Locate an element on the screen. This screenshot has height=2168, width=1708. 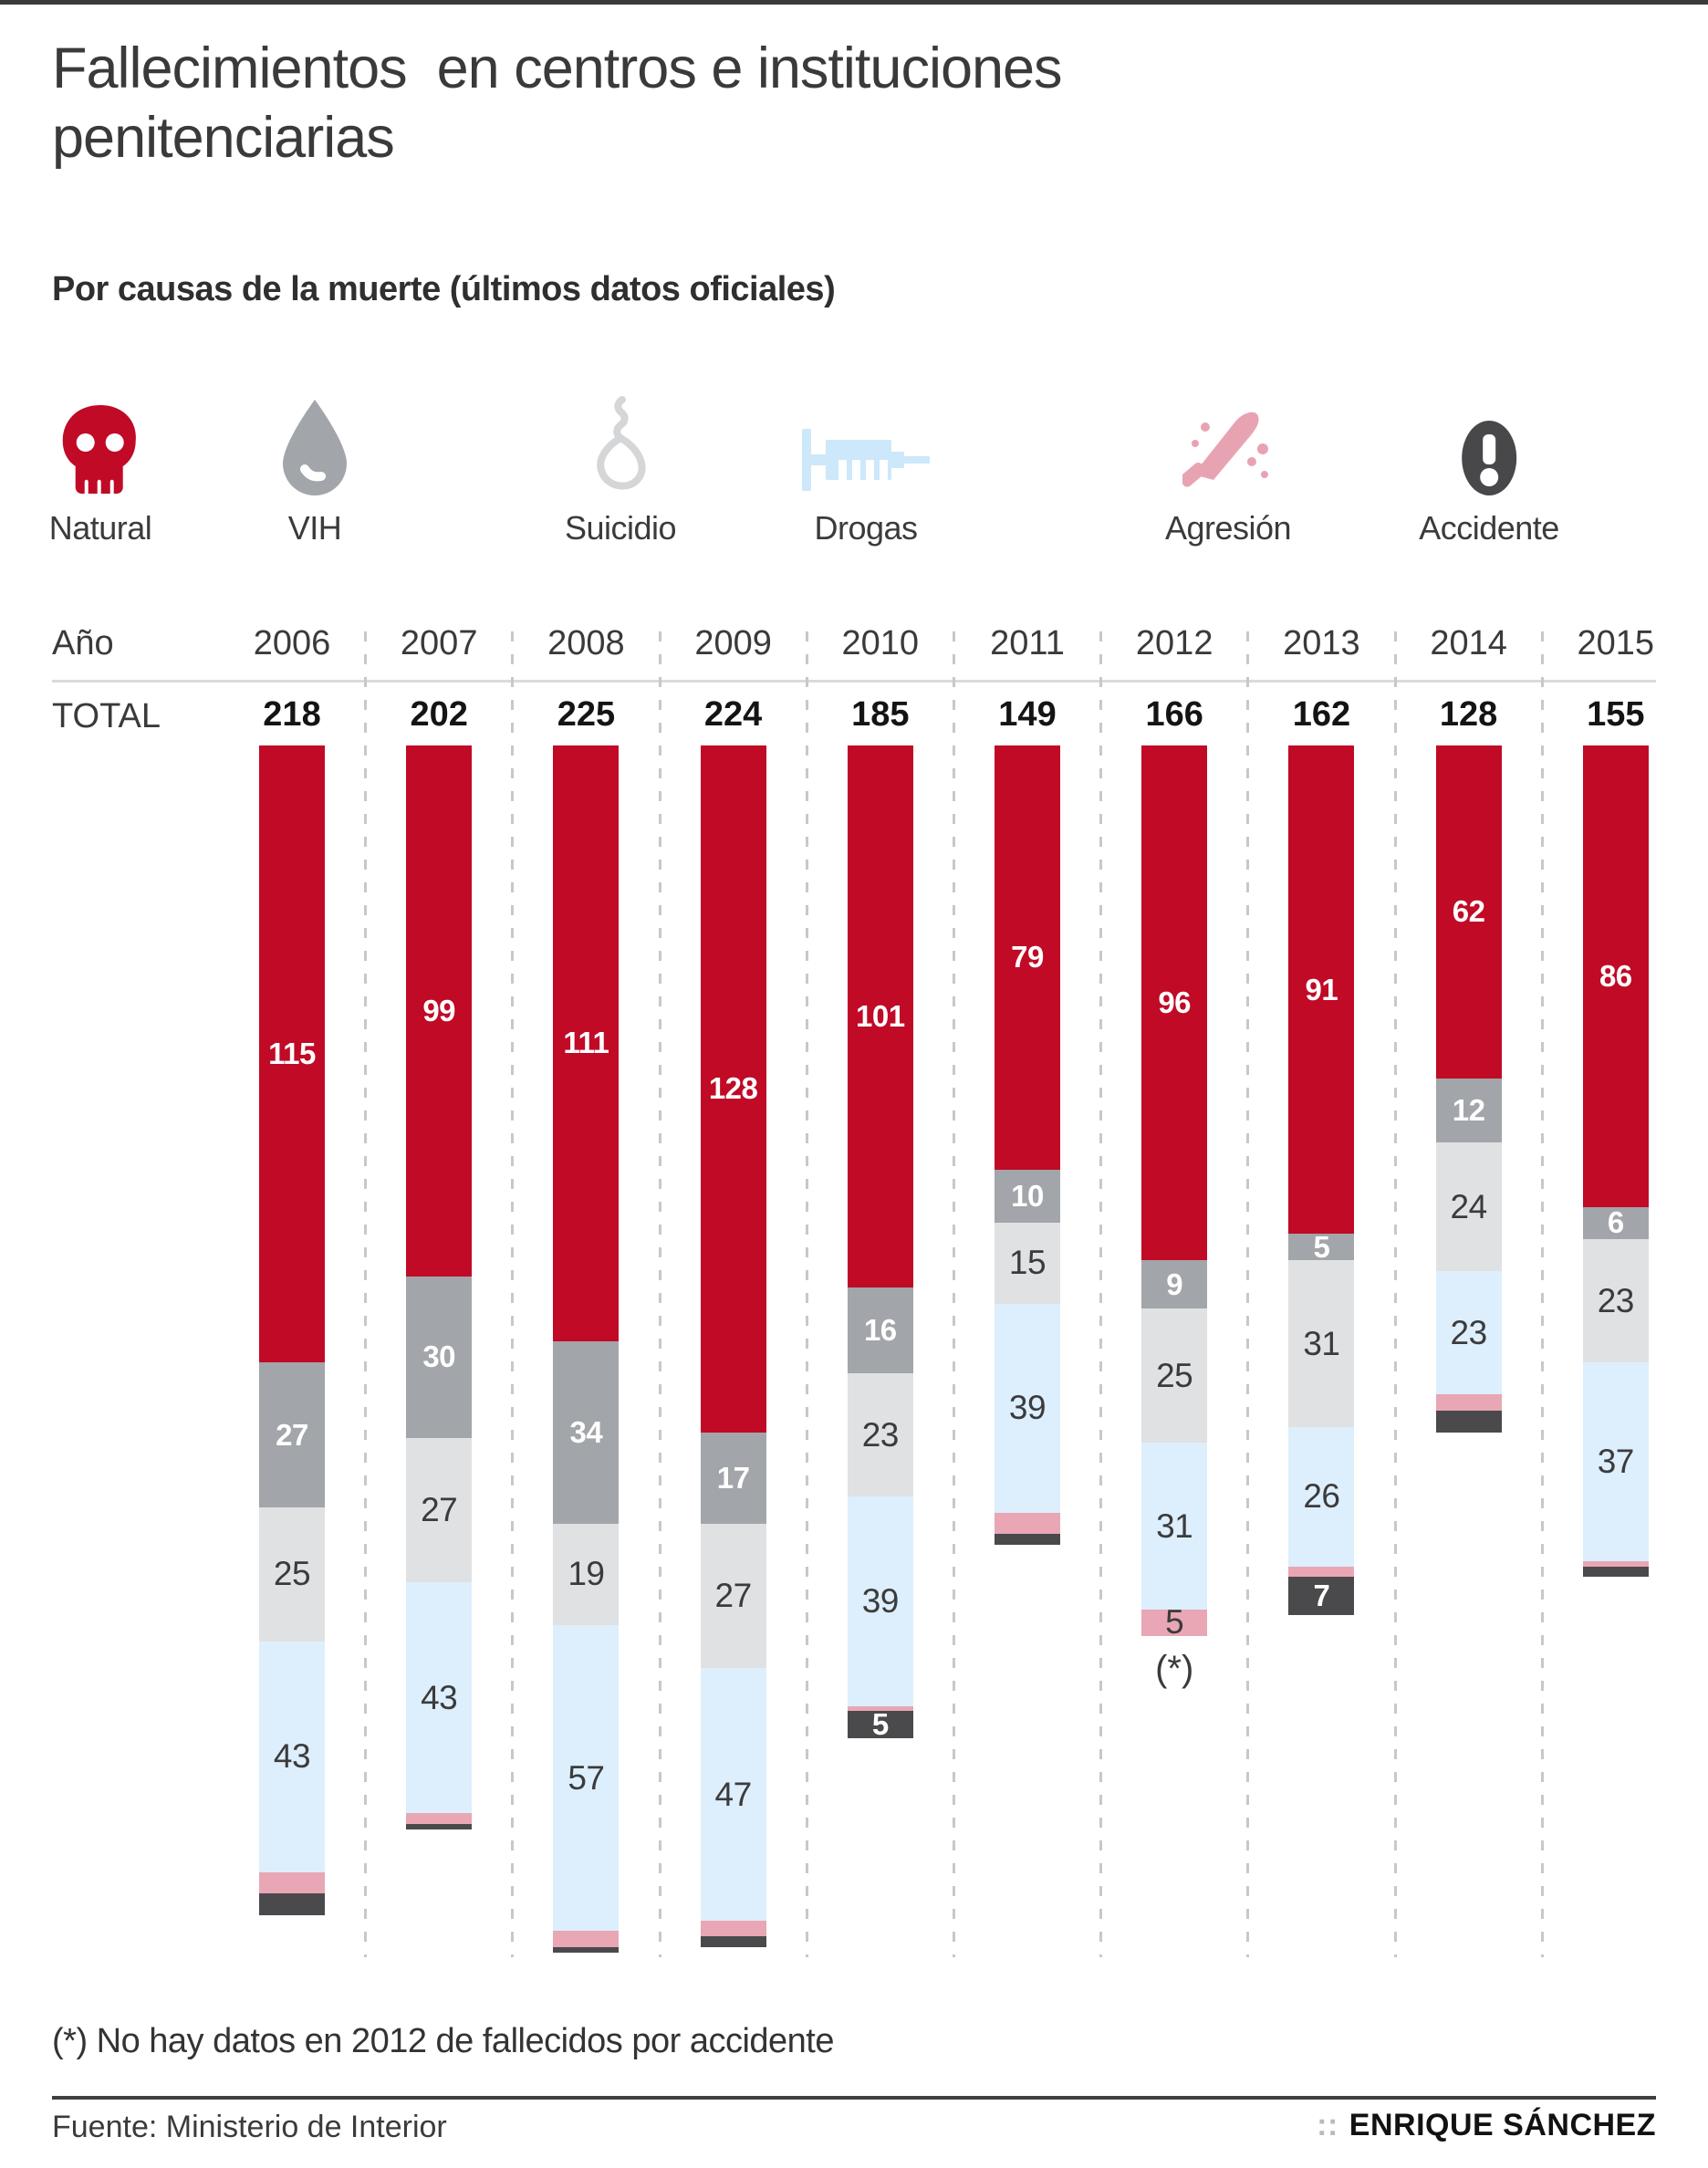
bar-segment-label: 101 is located at coordinates (881, 1015).